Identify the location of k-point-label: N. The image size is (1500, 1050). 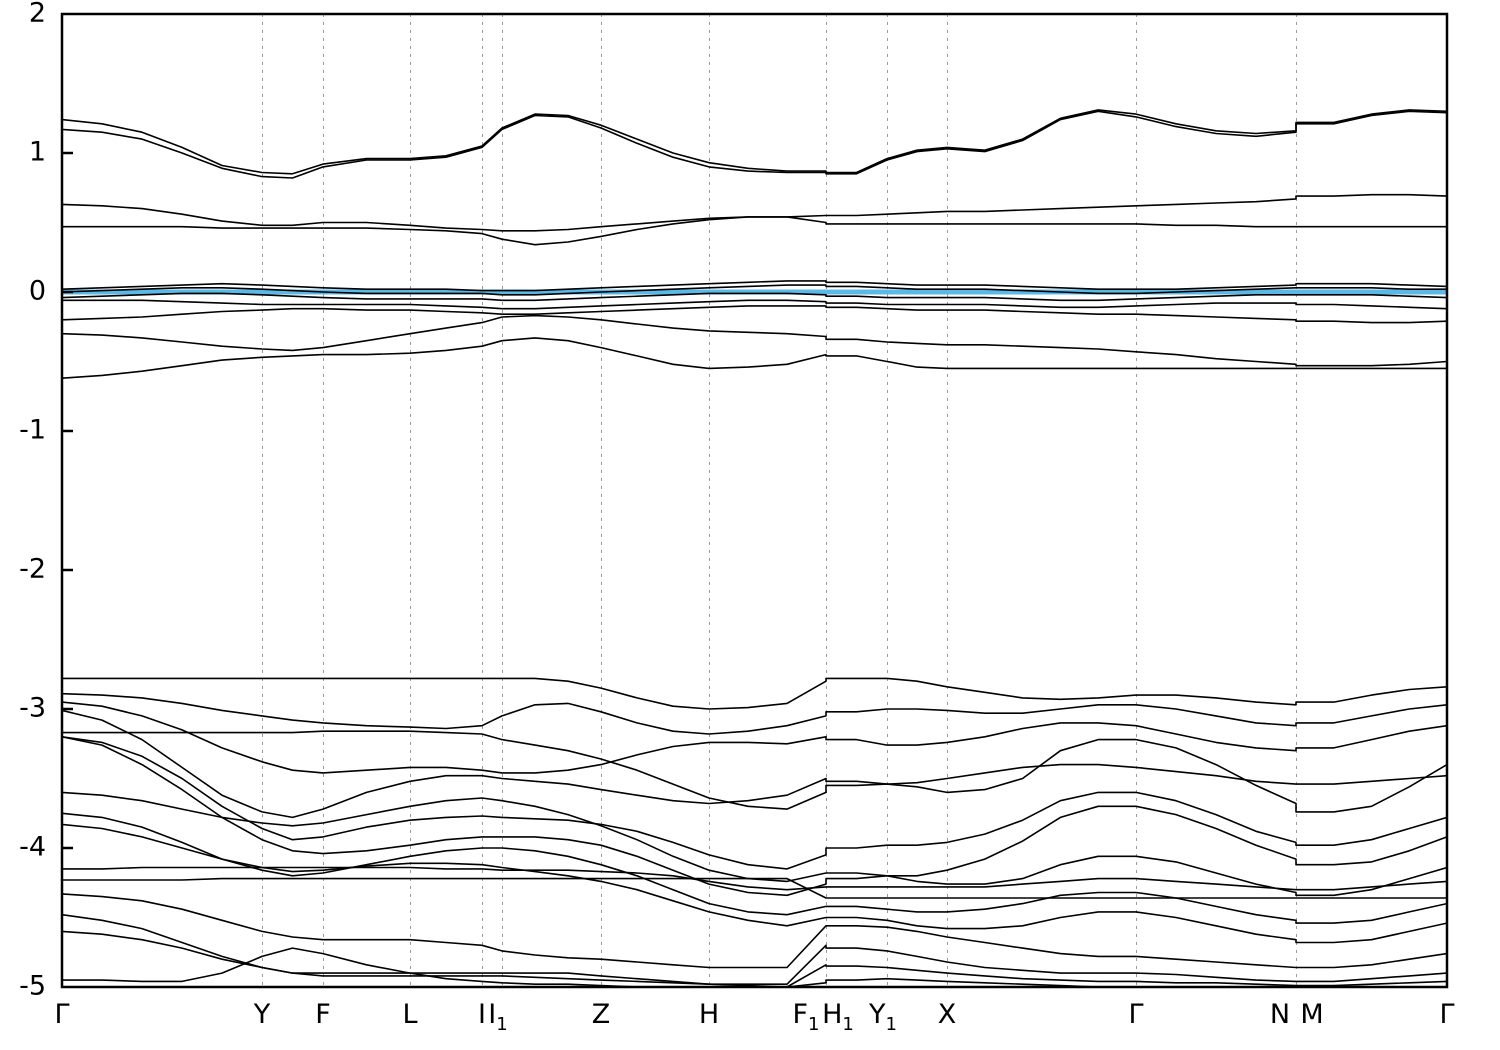
(1280, 1014).